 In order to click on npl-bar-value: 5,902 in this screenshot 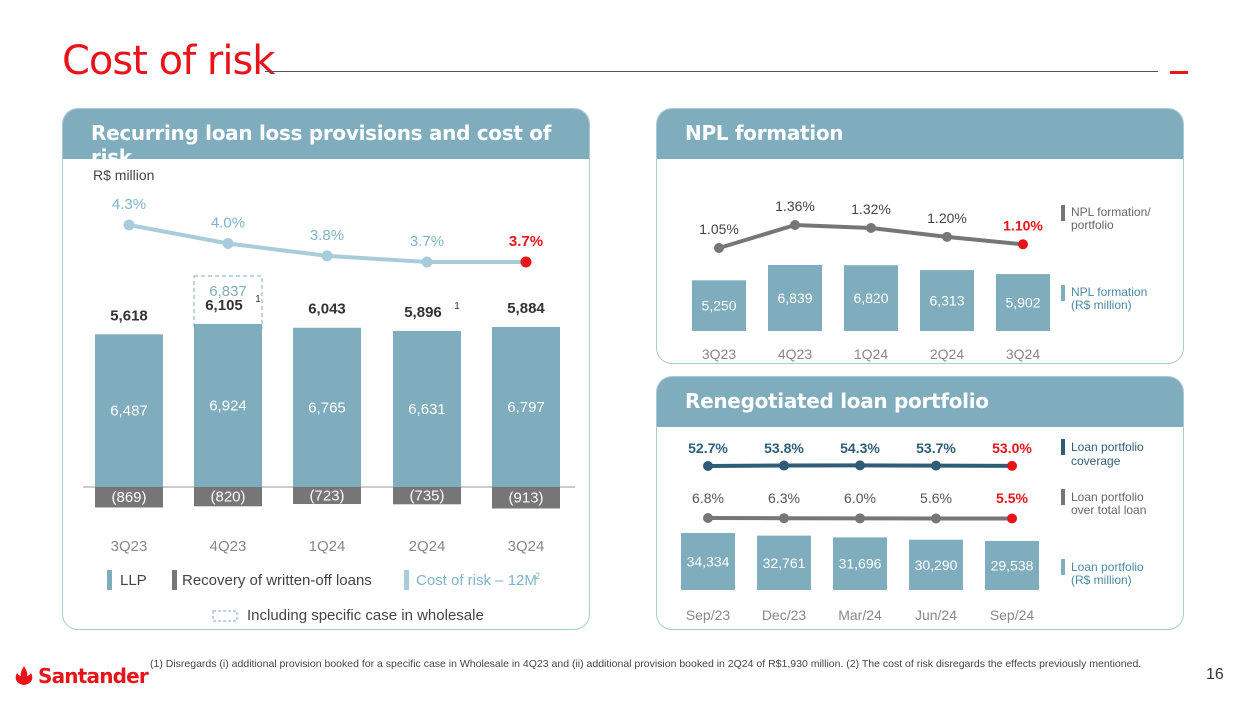, I will do `click(1022, 303)`.